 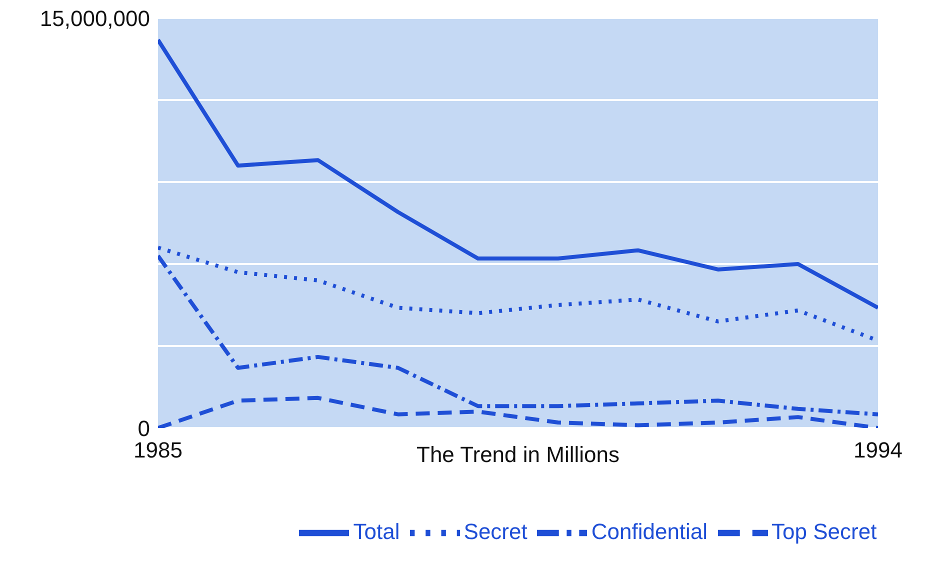 What do you see at coordinates (649, 531) in the screenshot?
I see `legend-label: Confidential` at bounding box center [649, 531].